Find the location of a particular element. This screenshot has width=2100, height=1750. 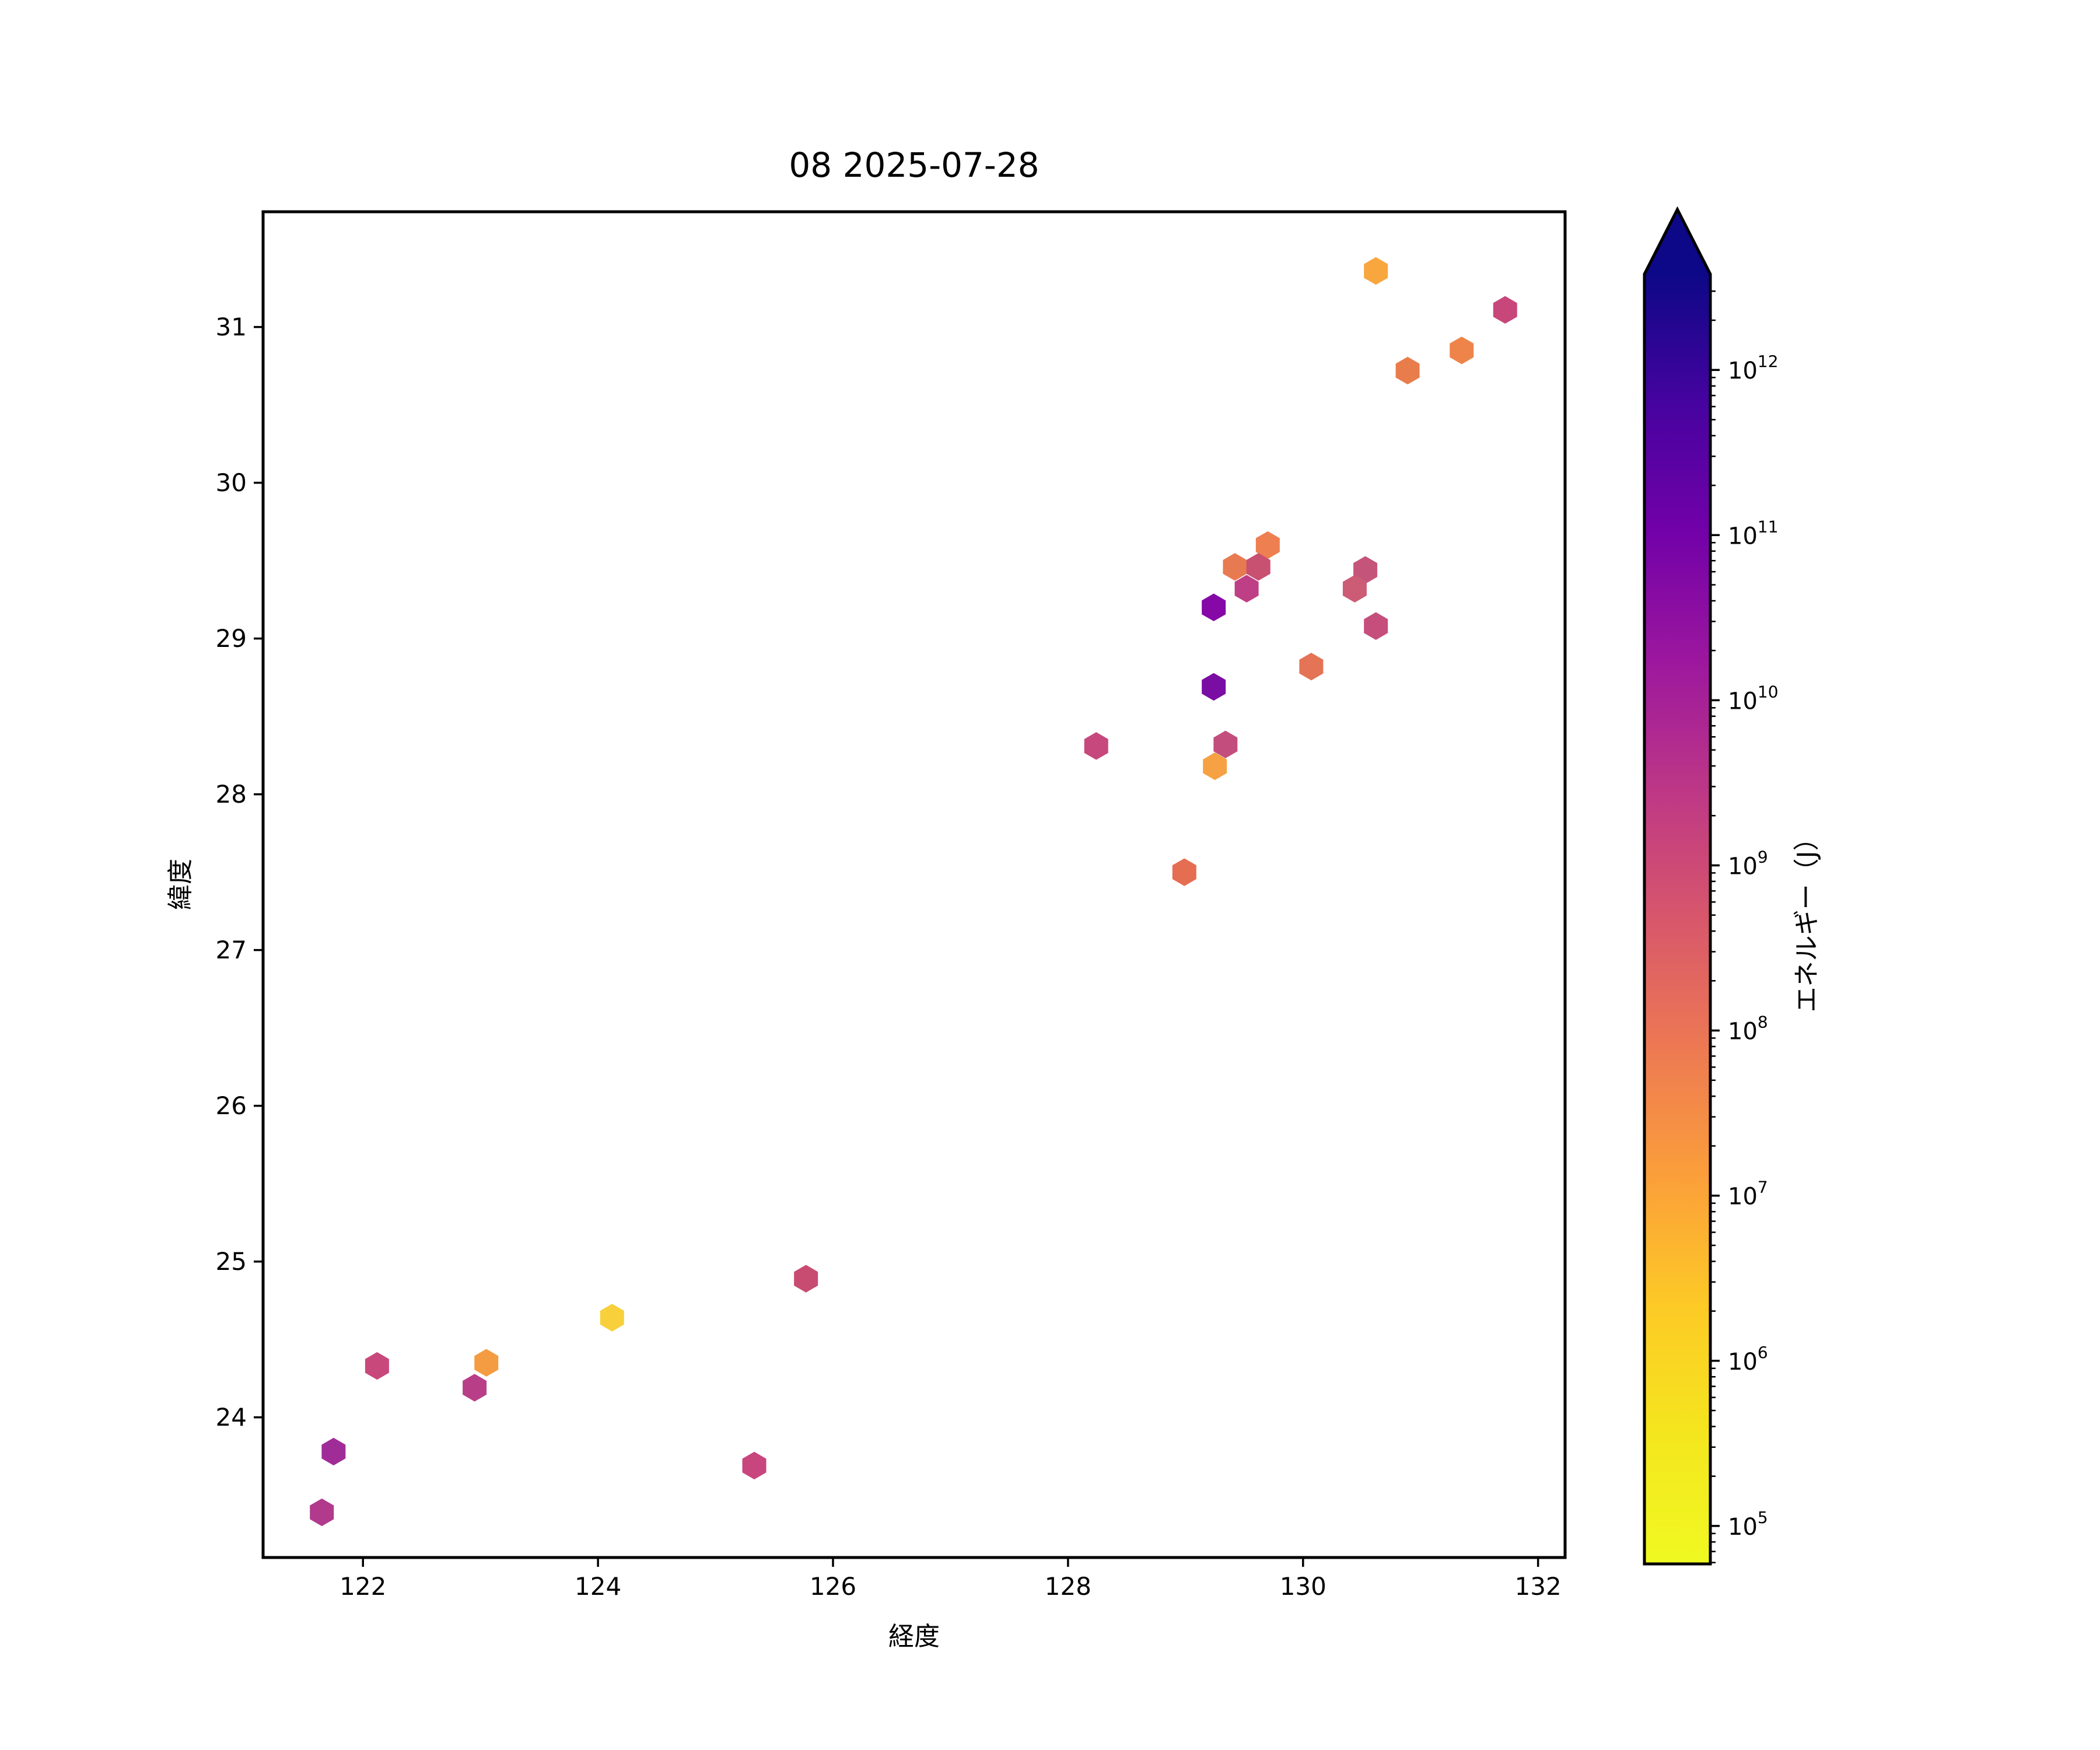

colorbar-tick-label: 10⁹ is located at coordinates (1748, 863).